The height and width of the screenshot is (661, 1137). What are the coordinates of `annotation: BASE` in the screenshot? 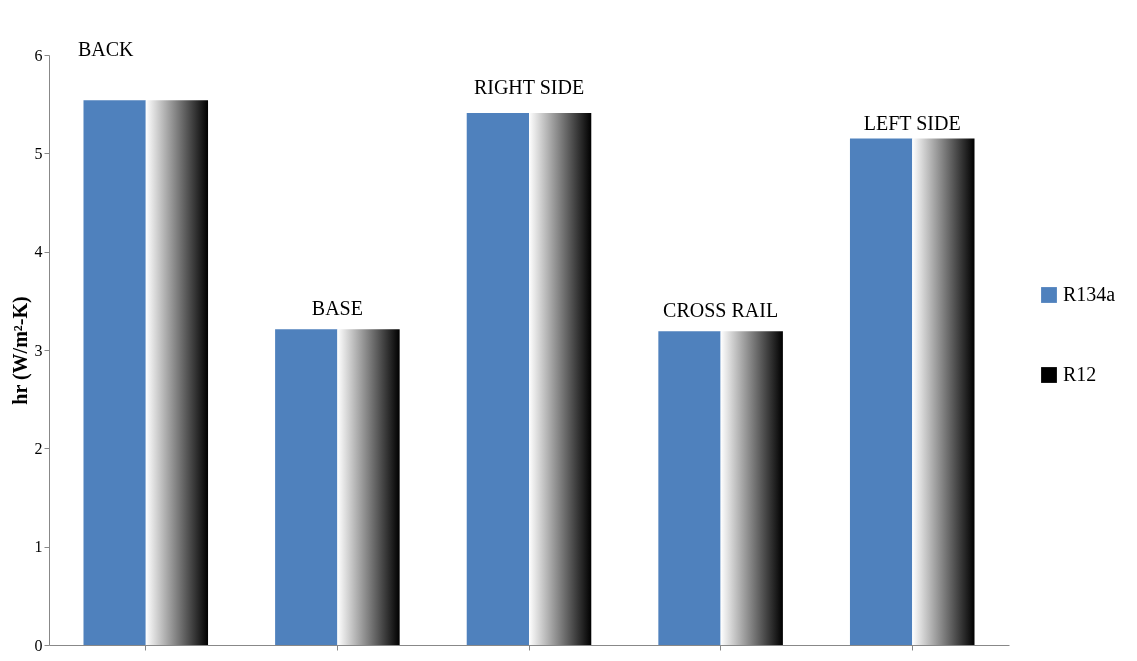 It's located at (337, 308).